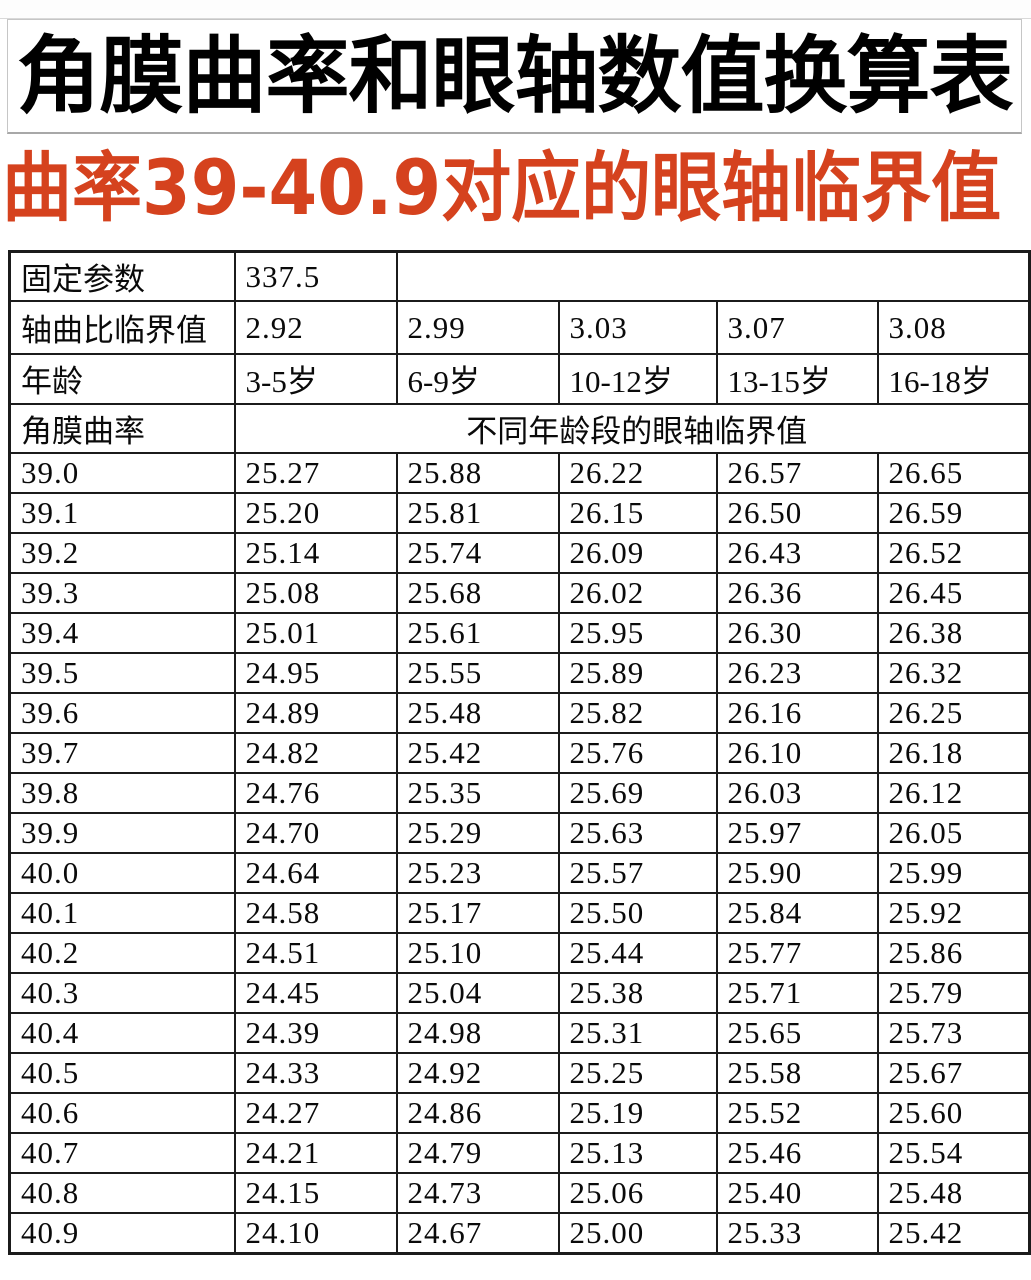  Describe the element at coordinates (953, 593) in the screenshot. I see `axis-value-cell: 26.45` at that location.